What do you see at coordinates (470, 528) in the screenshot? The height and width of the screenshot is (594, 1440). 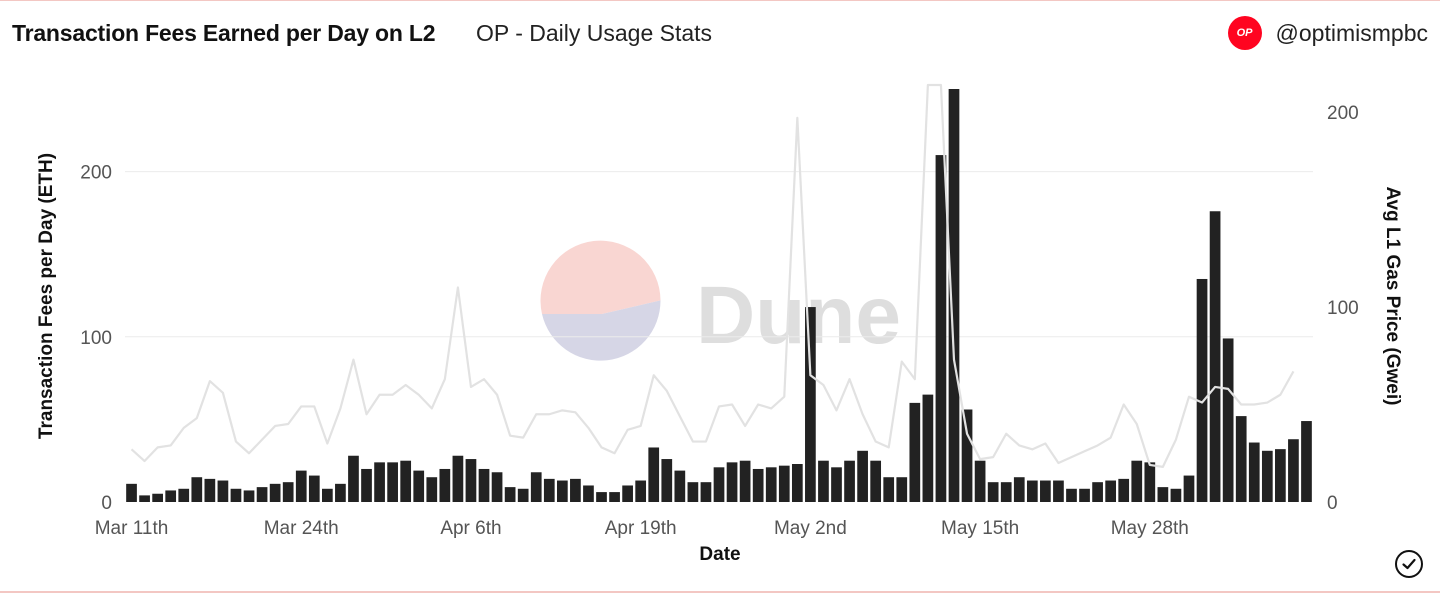 I see `x-tick: Apr 6th` at bounding box center [470, 528].